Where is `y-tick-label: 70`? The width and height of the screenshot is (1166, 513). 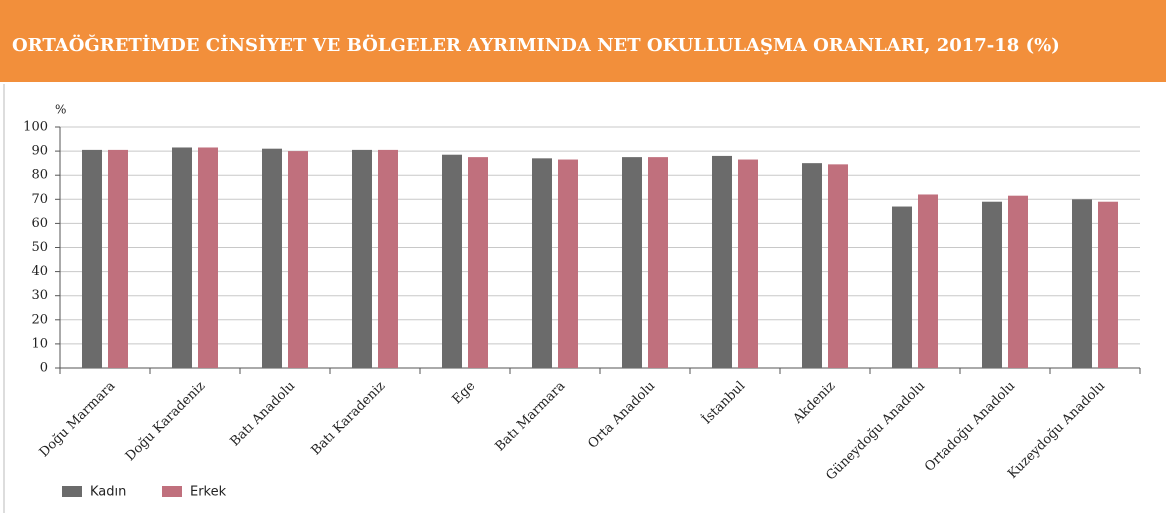 y-tick-label: 70 is located at coordinates (39, 199).